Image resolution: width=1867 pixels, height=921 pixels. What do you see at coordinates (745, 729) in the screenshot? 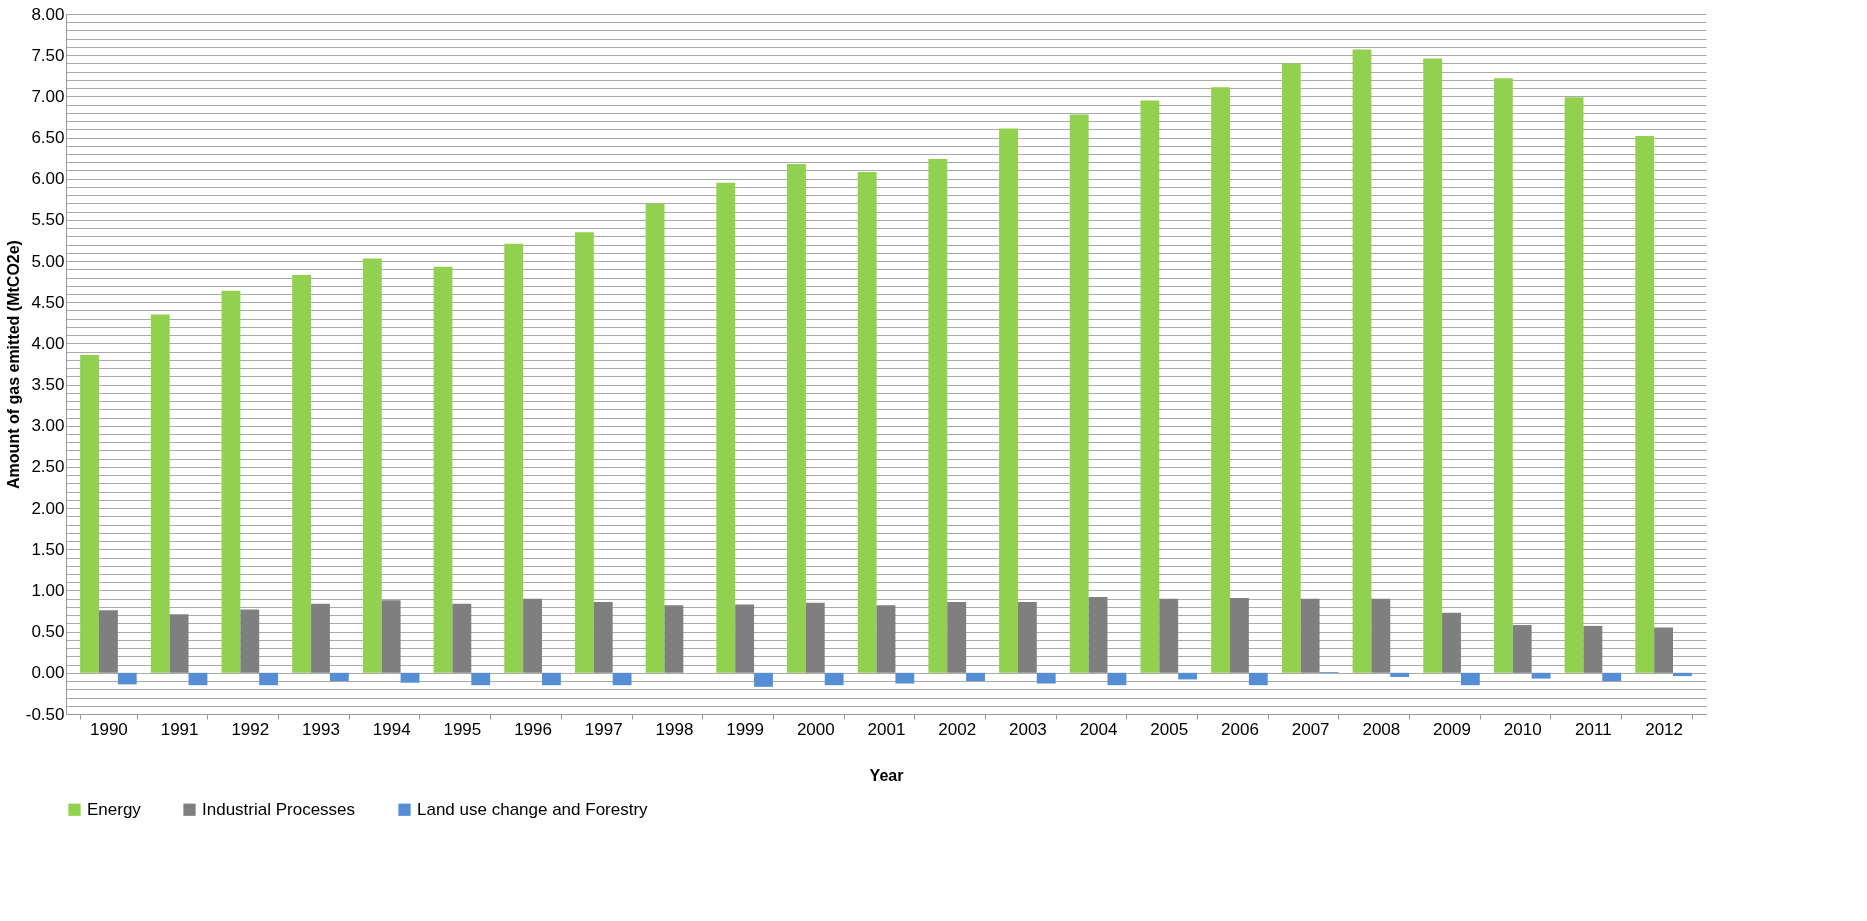
I see `x-tick-label: 1999` at bounding box center [745, 729].